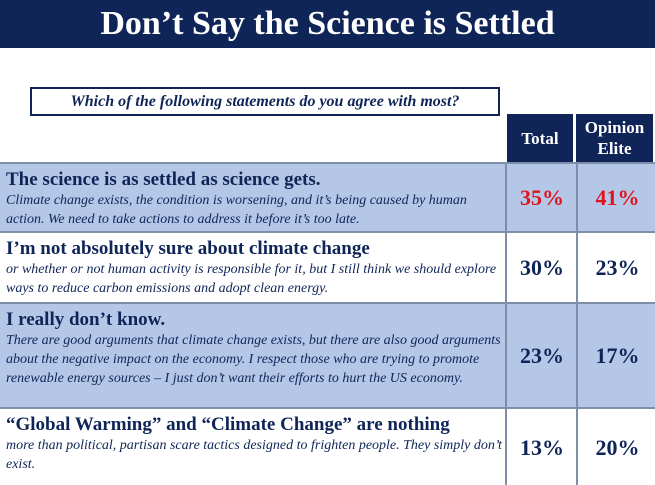  Describe the element at coordinates (541, 447) in the screenshot. I see `percent-cell: 13%` at that location.